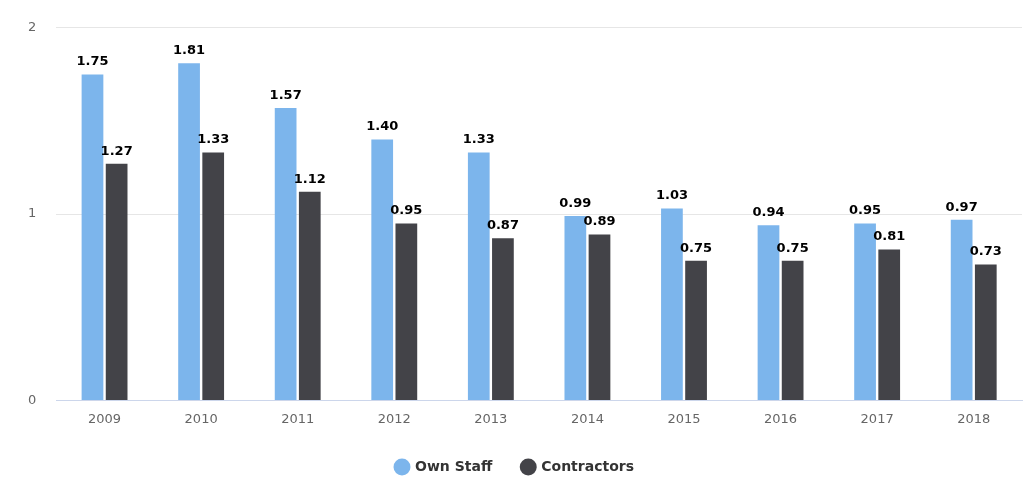 The width and height of the screenshot is (1024, 488). I want to click on data-label: 0.97, so click(961, 206).